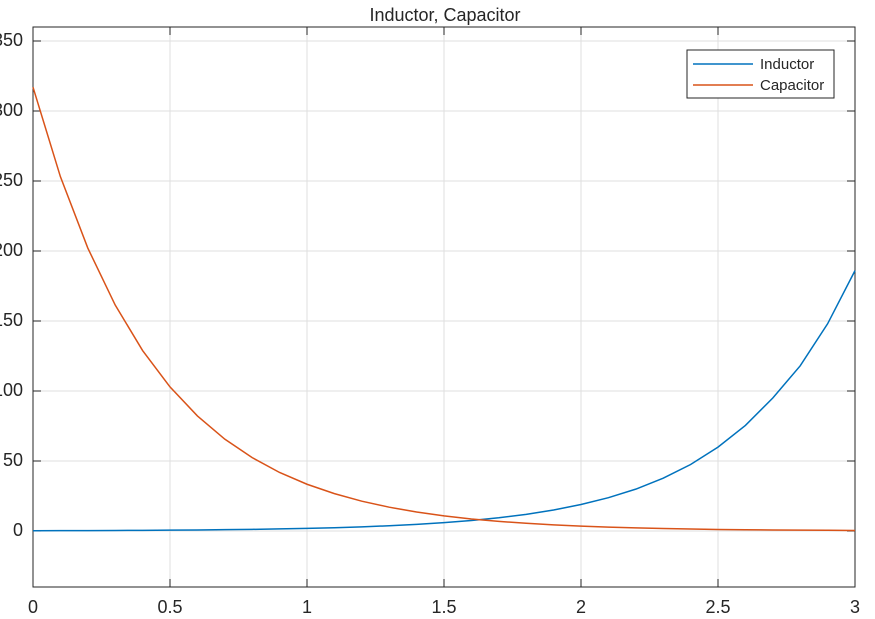 This screenshot has width=875, height=619. Describe the element at coordinates (855, 607) in the screenshot. I see `x-tick-label: 3` at that location.